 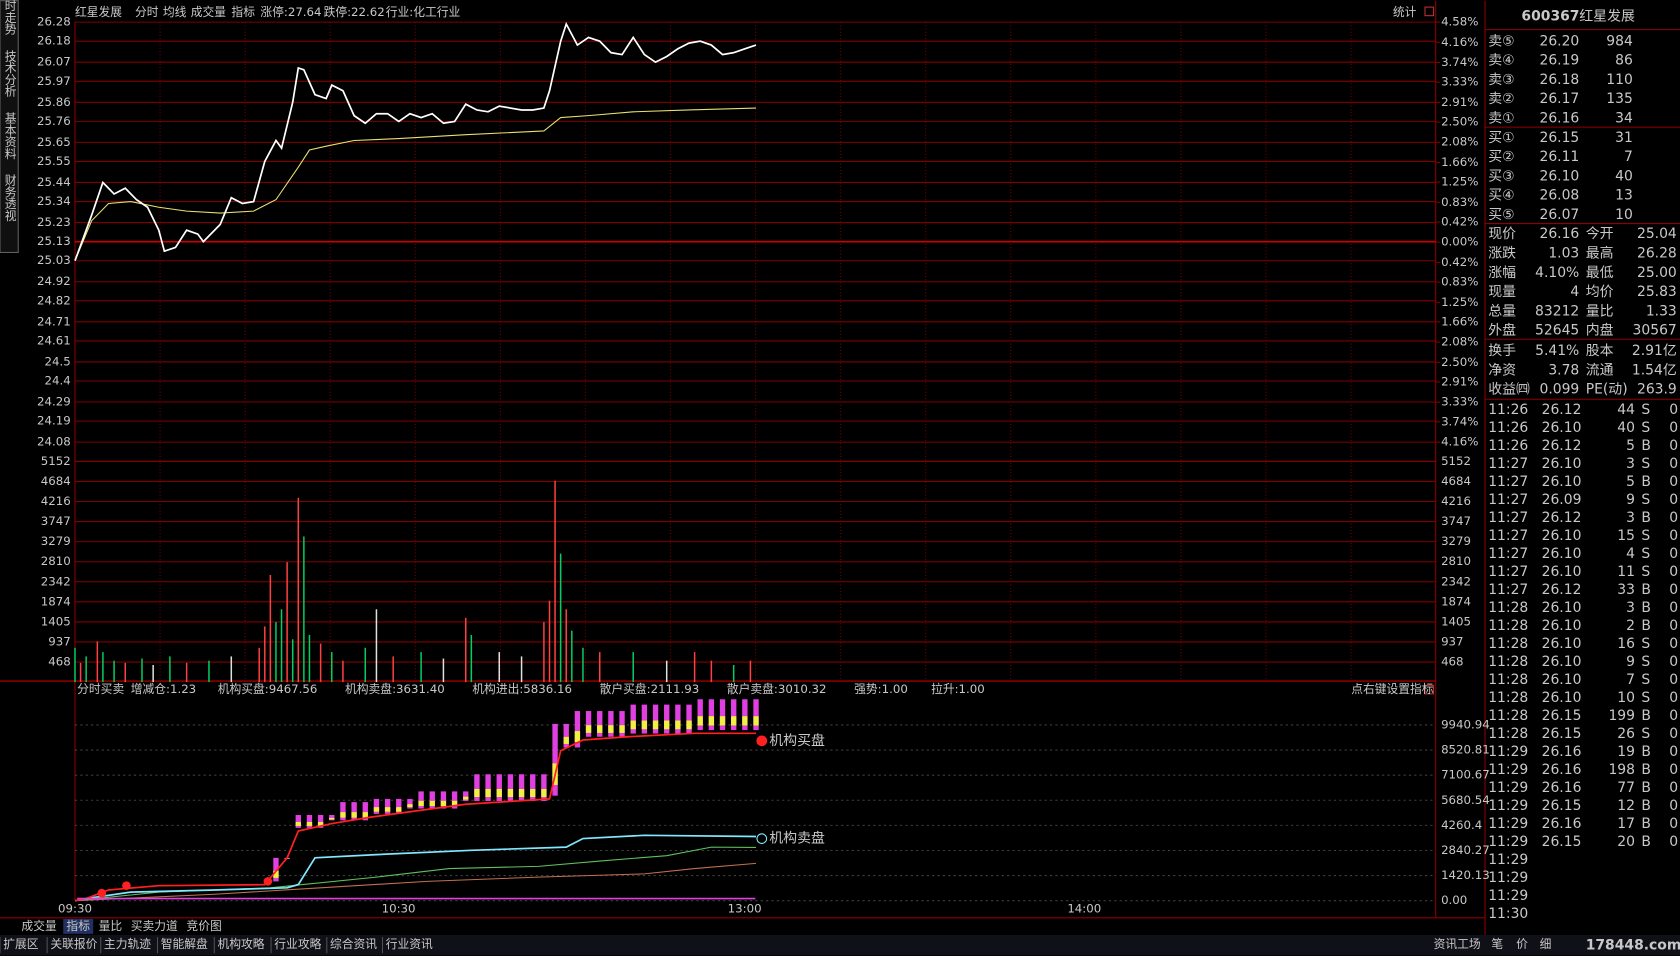 I want to click on y-tick-label: 2810, so click(x=56, y=561).